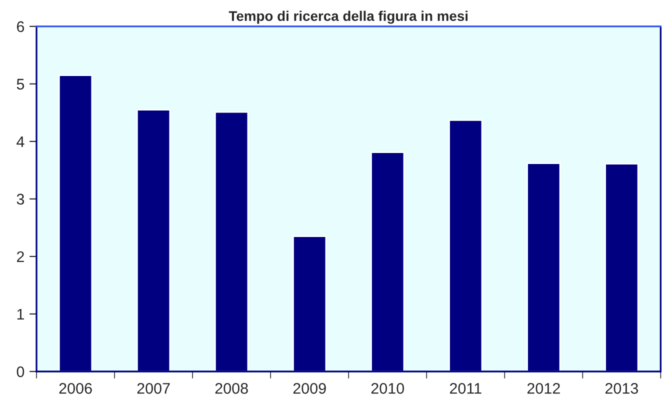  What do you see at coordinates (20, 26) in the screenshot?
I see `y-tick-label: 6` at bounding box center [20, 26].